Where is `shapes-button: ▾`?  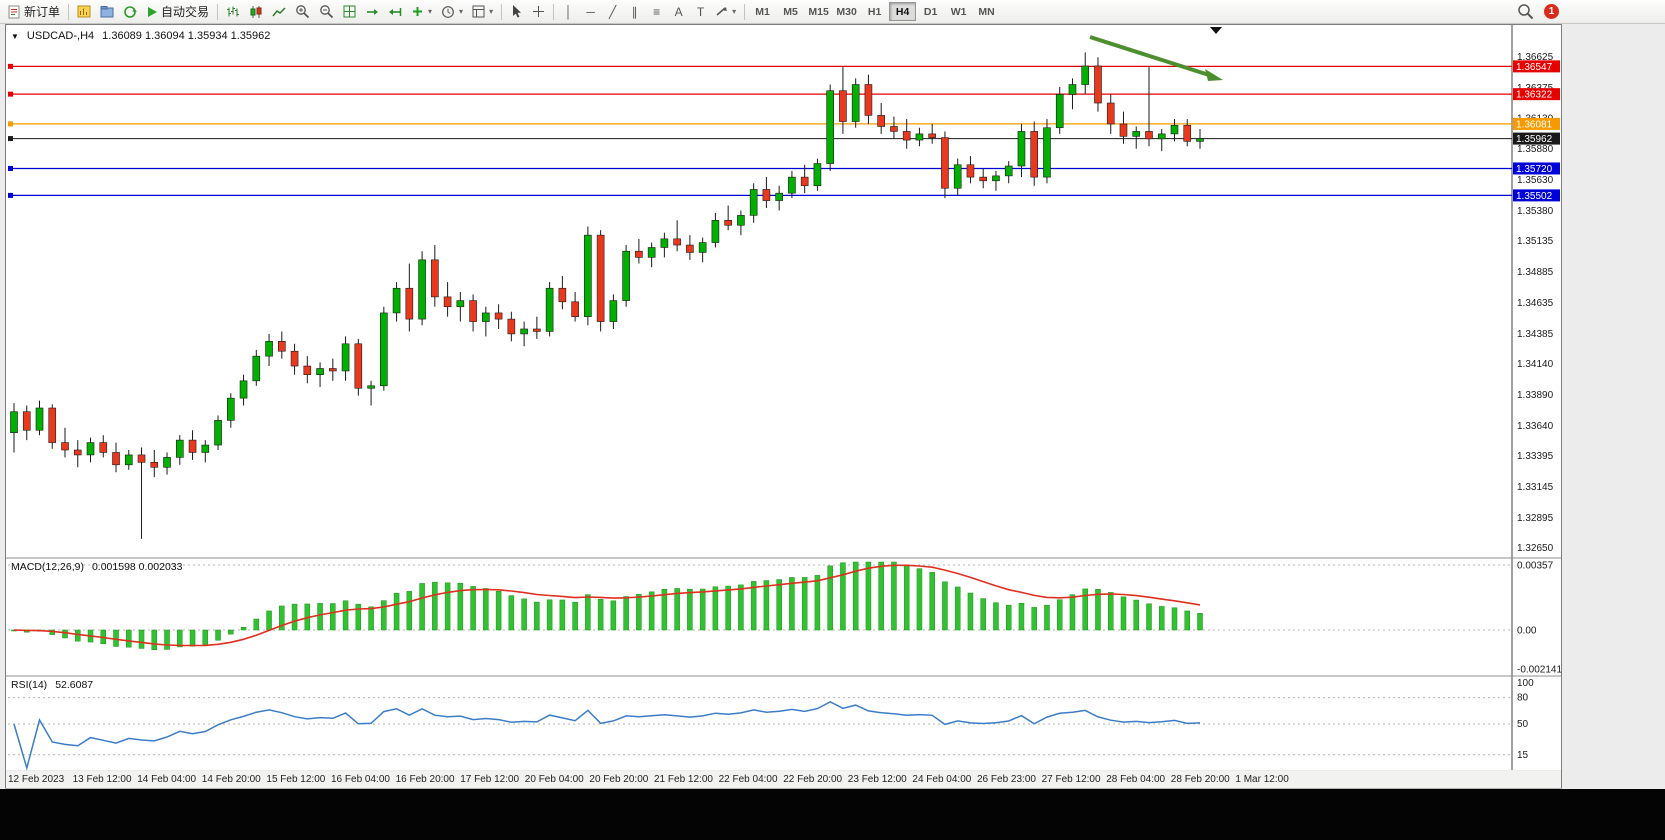 shapes-button: ▾ is located at coordinates (726, 12).